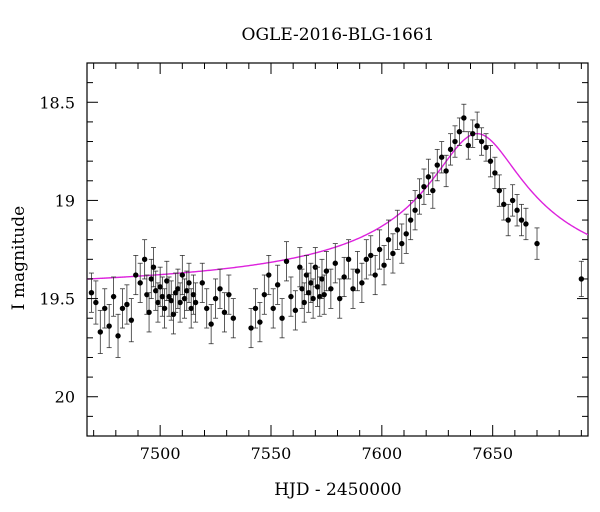 Image resolution: width=600 pixels, height=512 pixels. I want to click on x-tick-label: 7650, so click(492, 453).